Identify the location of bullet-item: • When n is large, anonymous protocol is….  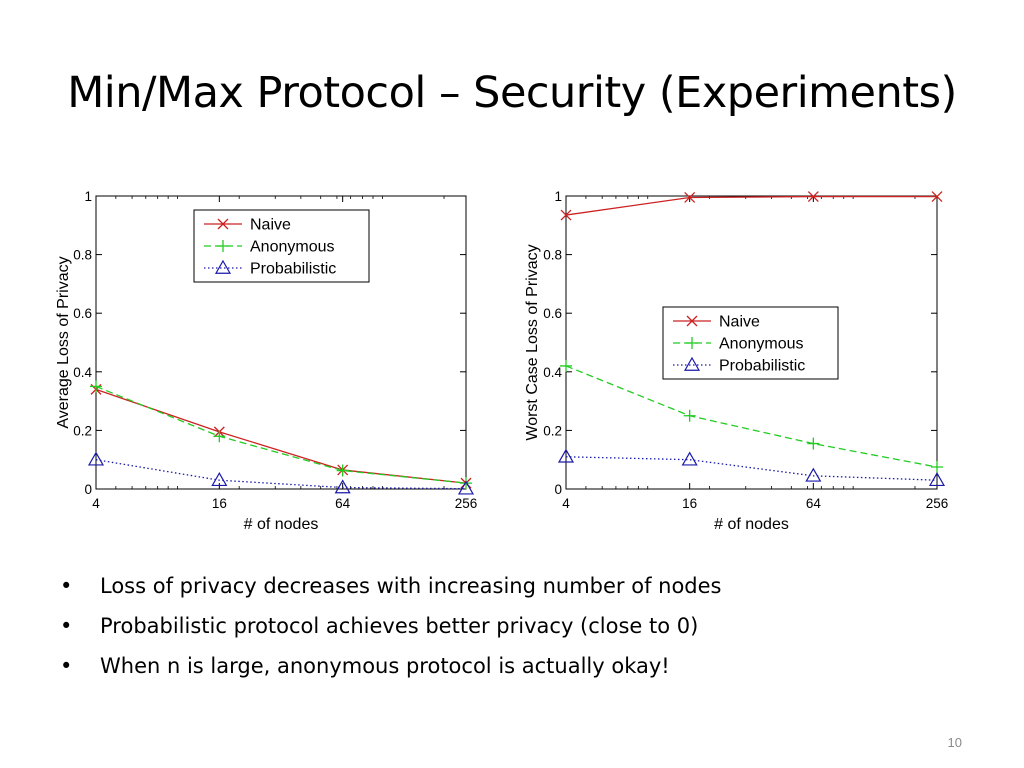
(518, 670).